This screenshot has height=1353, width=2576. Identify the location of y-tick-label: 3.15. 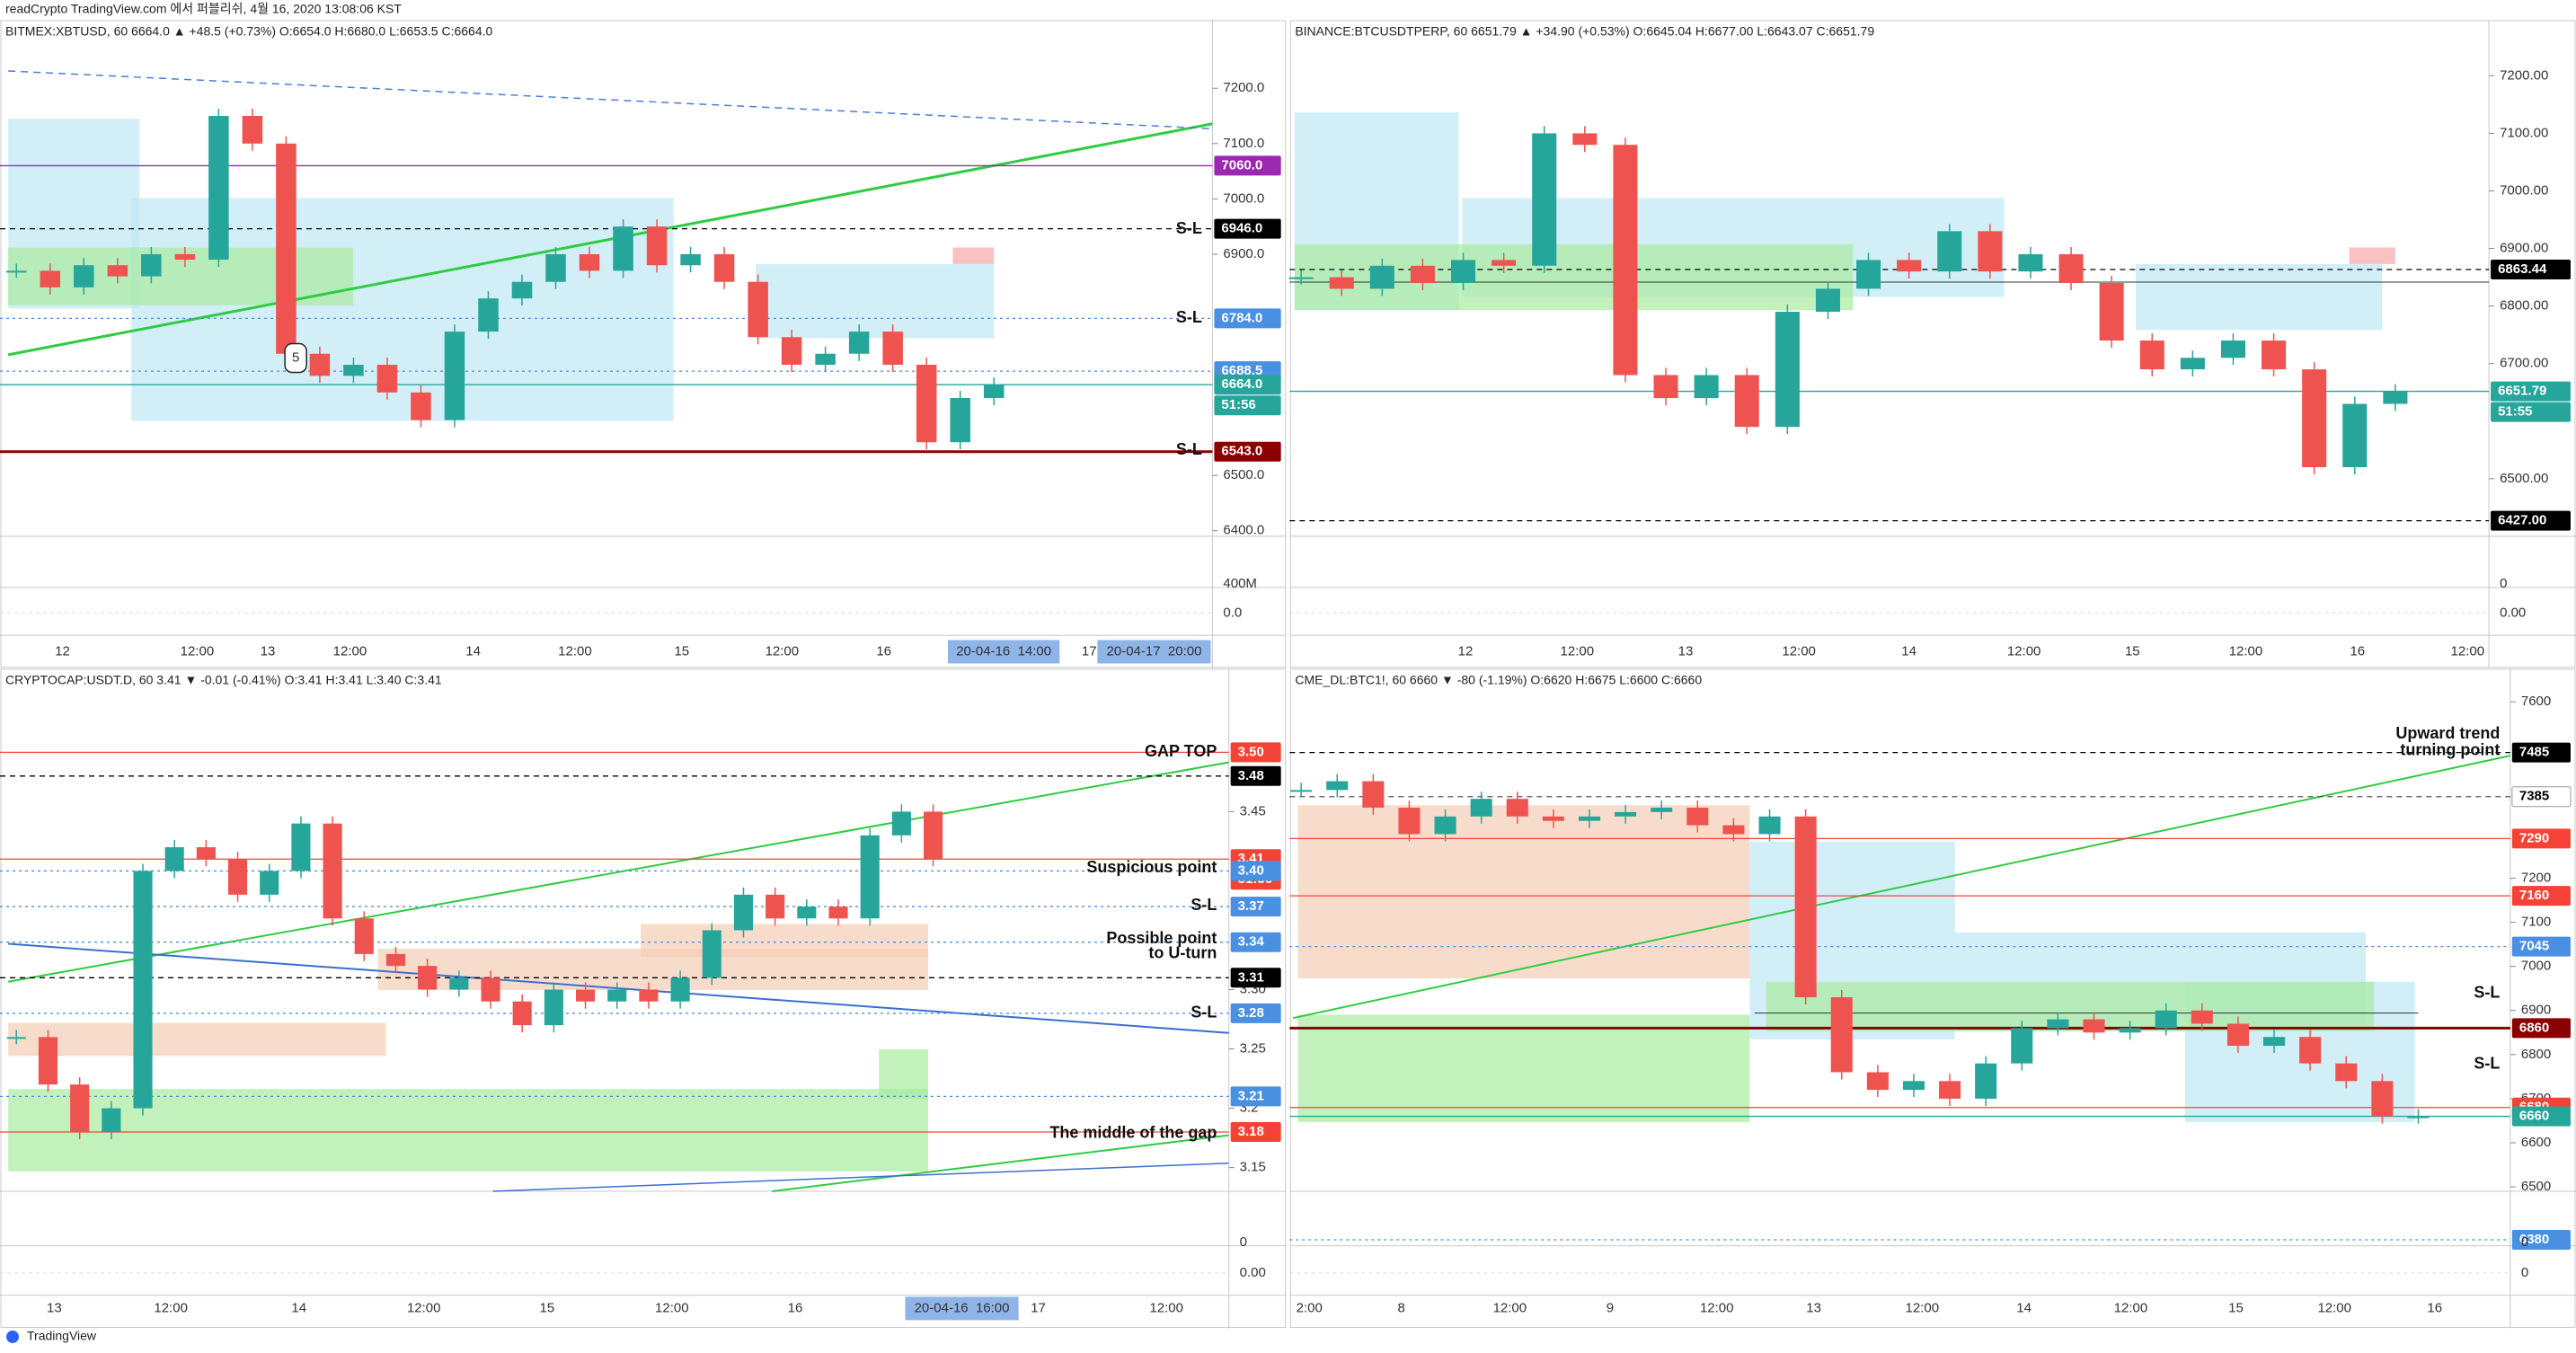
(1253, 1167).